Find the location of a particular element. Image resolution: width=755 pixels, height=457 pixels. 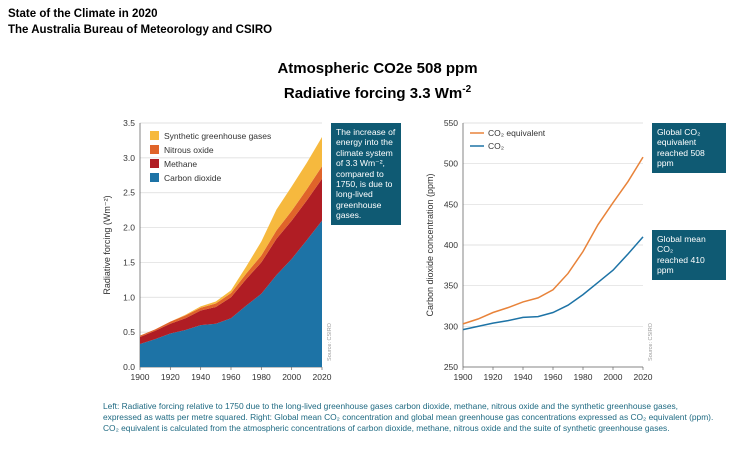

forcing-y-axis-label: Radiative forcing (Wm⁻²) is located at coordinates (107, 244).